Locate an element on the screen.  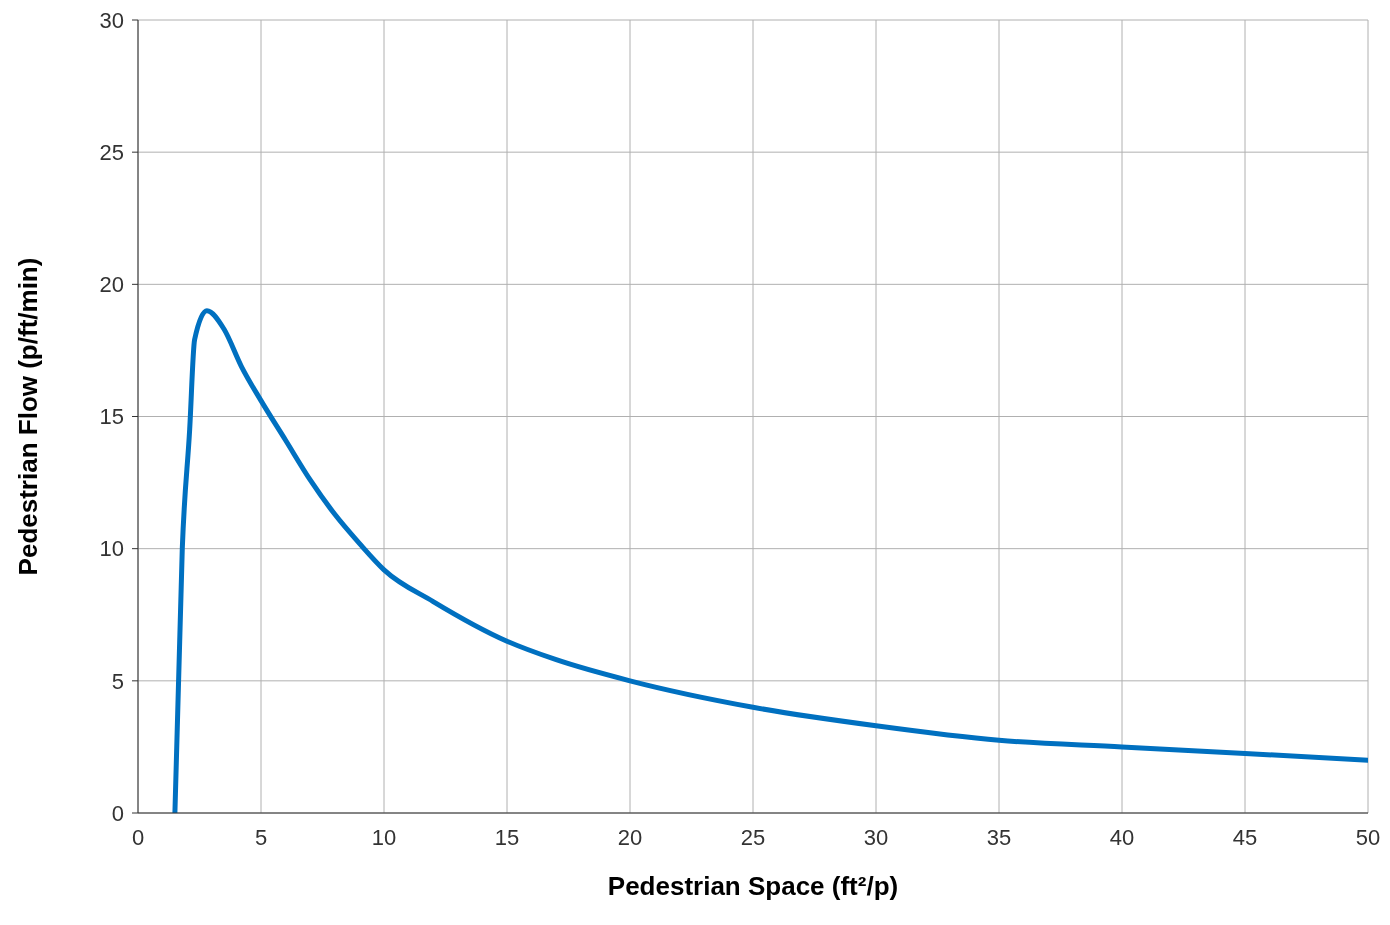
x-tick-label: 25 is located at coordinates (753, 837).